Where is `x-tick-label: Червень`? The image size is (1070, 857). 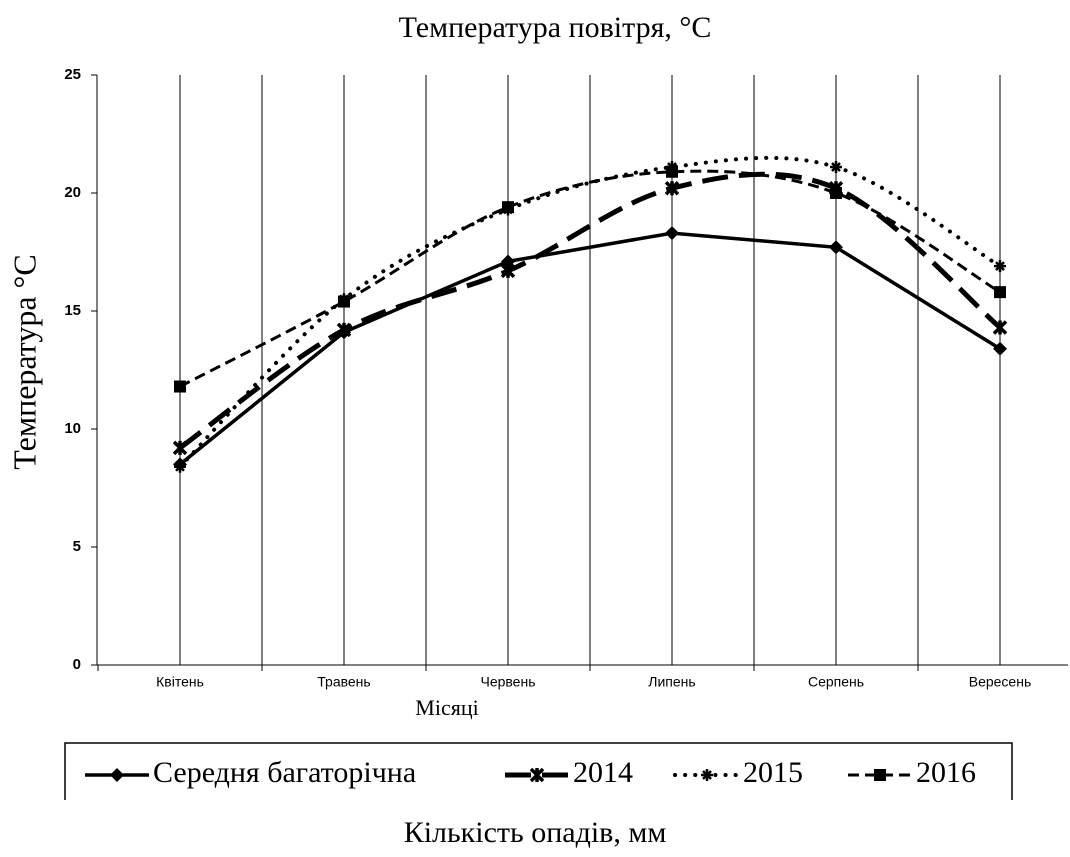
x-tick-label: Червень is located at coordinates (508, 682).